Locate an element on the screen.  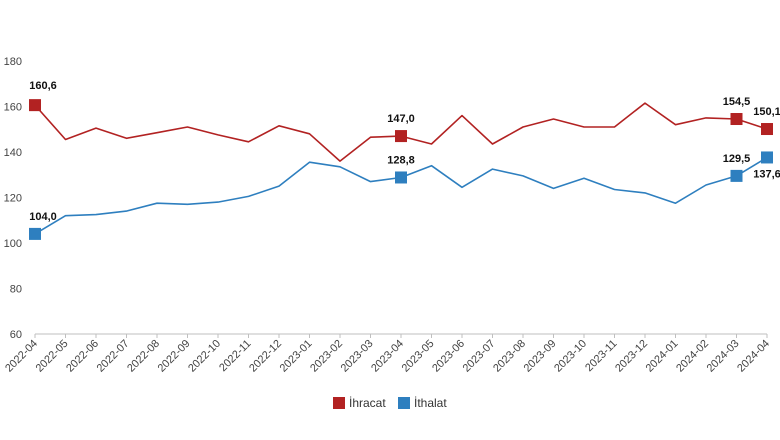
legend-label: İthalat is located at coordinates (430, 403).